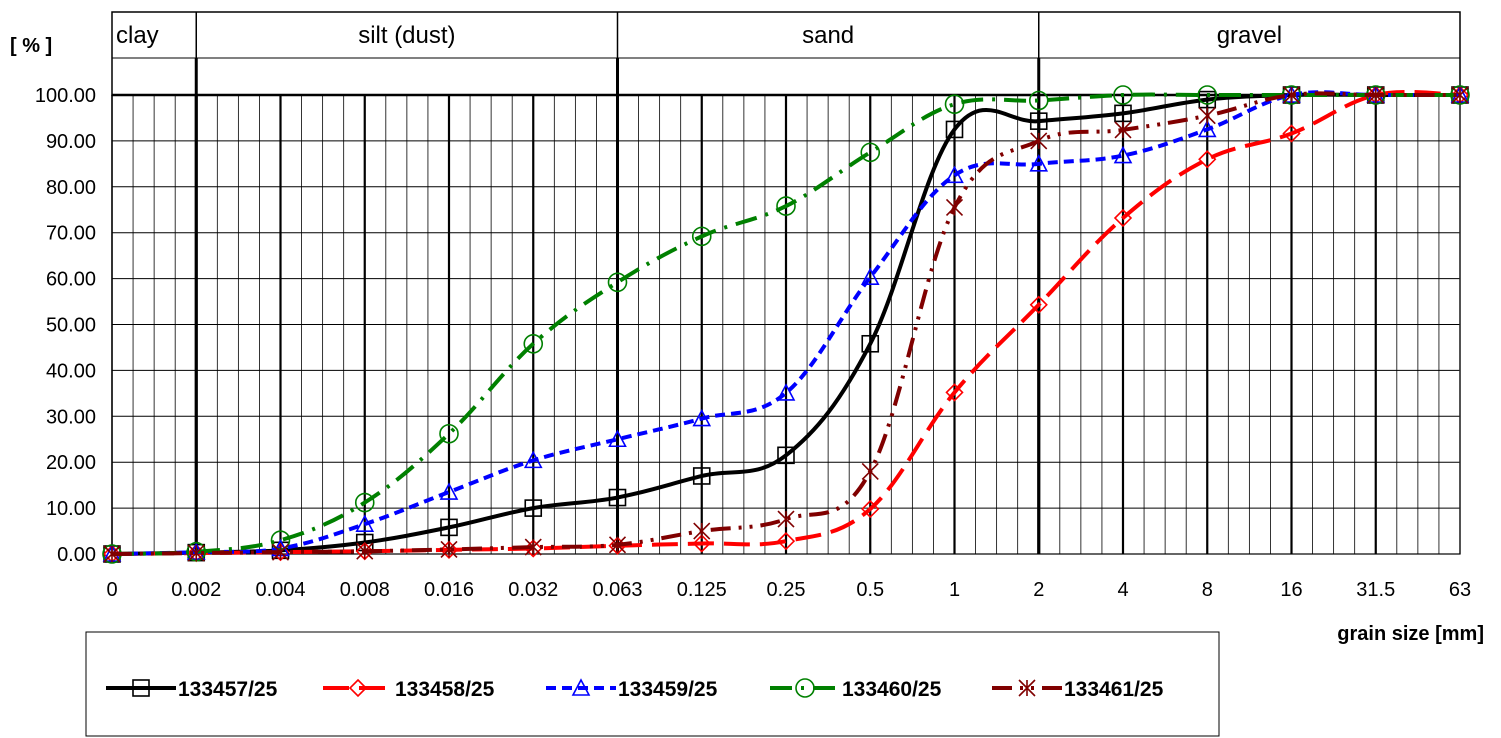 This screenshot has height=738, width=1501. I want to click on x-tick-label: 63, so click(1460, 590).